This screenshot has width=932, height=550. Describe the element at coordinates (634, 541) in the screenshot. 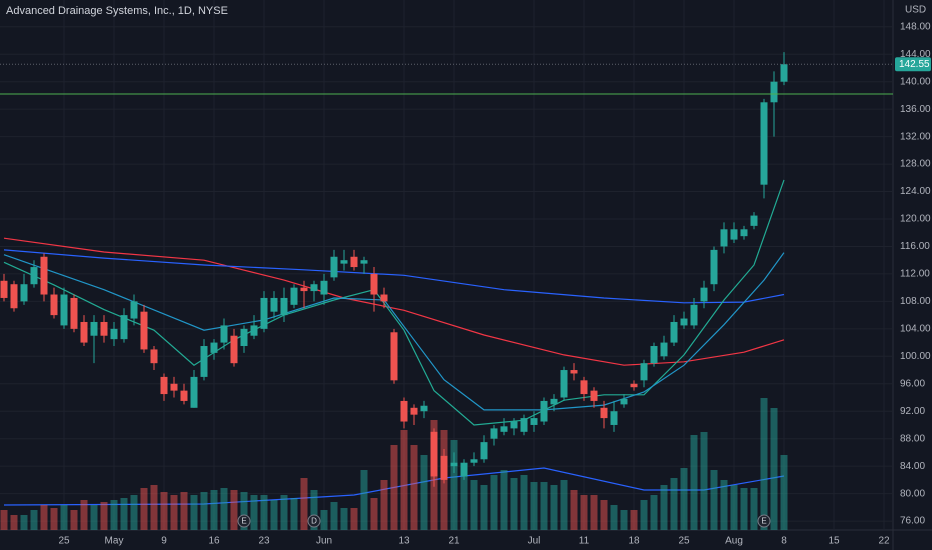

I see `x-tick-label: 18` at that location.